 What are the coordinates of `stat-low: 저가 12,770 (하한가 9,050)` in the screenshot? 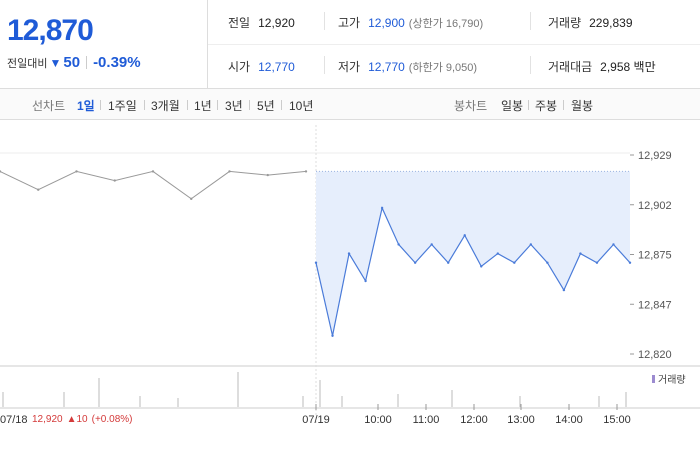 It's located at (407, 66).